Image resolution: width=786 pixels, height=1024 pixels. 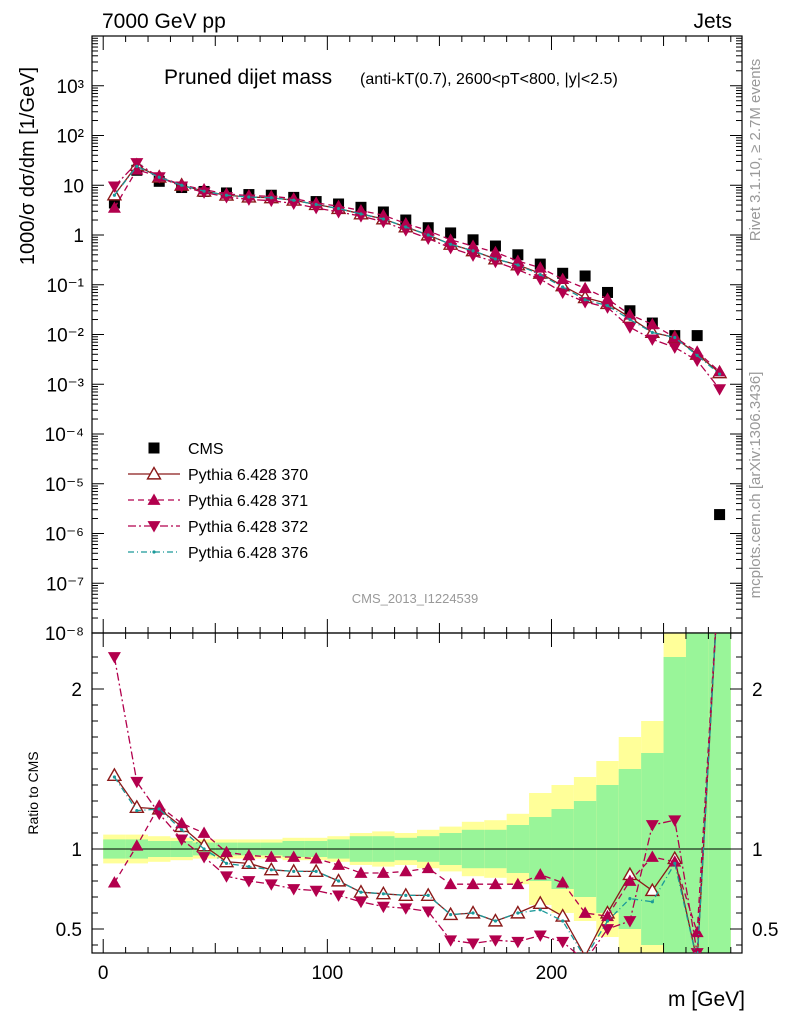 I want to click on y-tick-label: 10⁻⁴, so click(x=64, y=435).